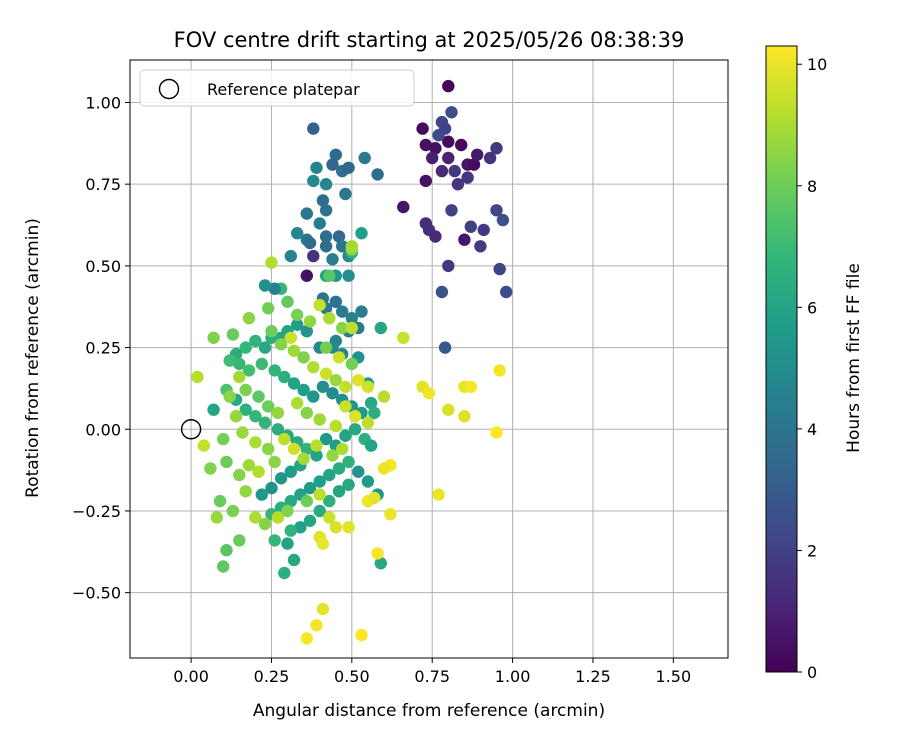 This screenshot has height=750, width=900. Describe the element at coordinates (593, 676) in the screenshot. I see `x-tick-label: 1.25` at that location.